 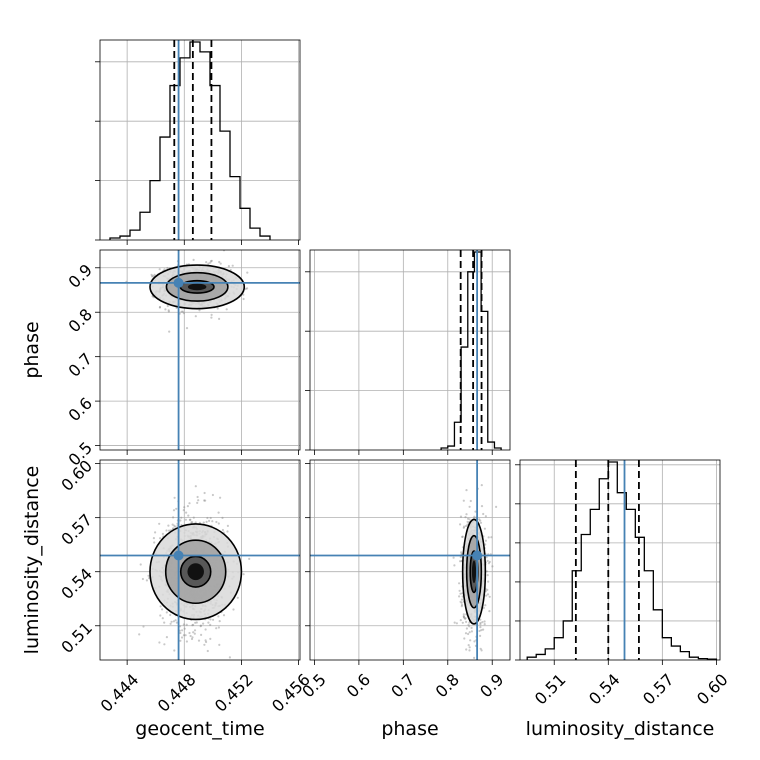 What do you see at coordinates (32, 560) in the screenshot?
I see `y-axis-label-luminosity_distance: luminosity_distance` at bounding box center [32, 560].